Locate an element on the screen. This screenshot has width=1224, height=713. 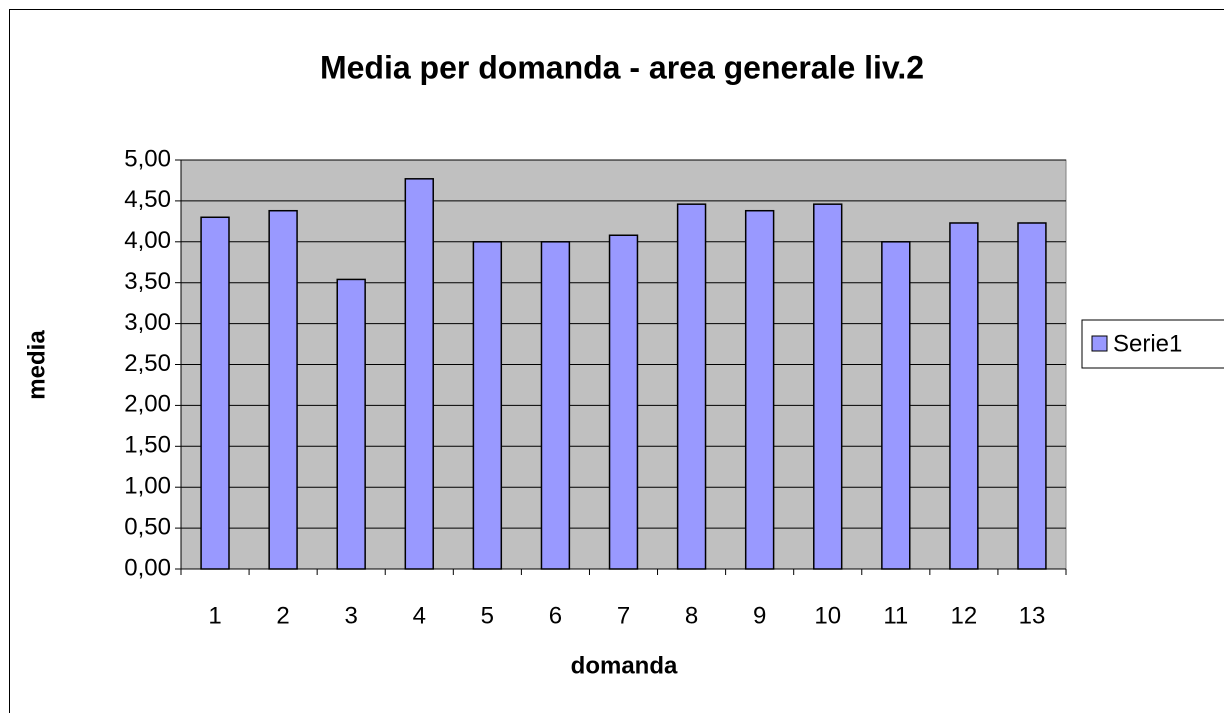
x-tick-label: 13 is located at coordinates (1032, 615).